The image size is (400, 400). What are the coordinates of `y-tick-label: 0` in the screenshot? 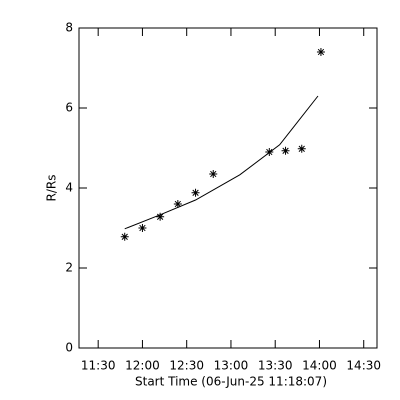 It's located at (69, 348).